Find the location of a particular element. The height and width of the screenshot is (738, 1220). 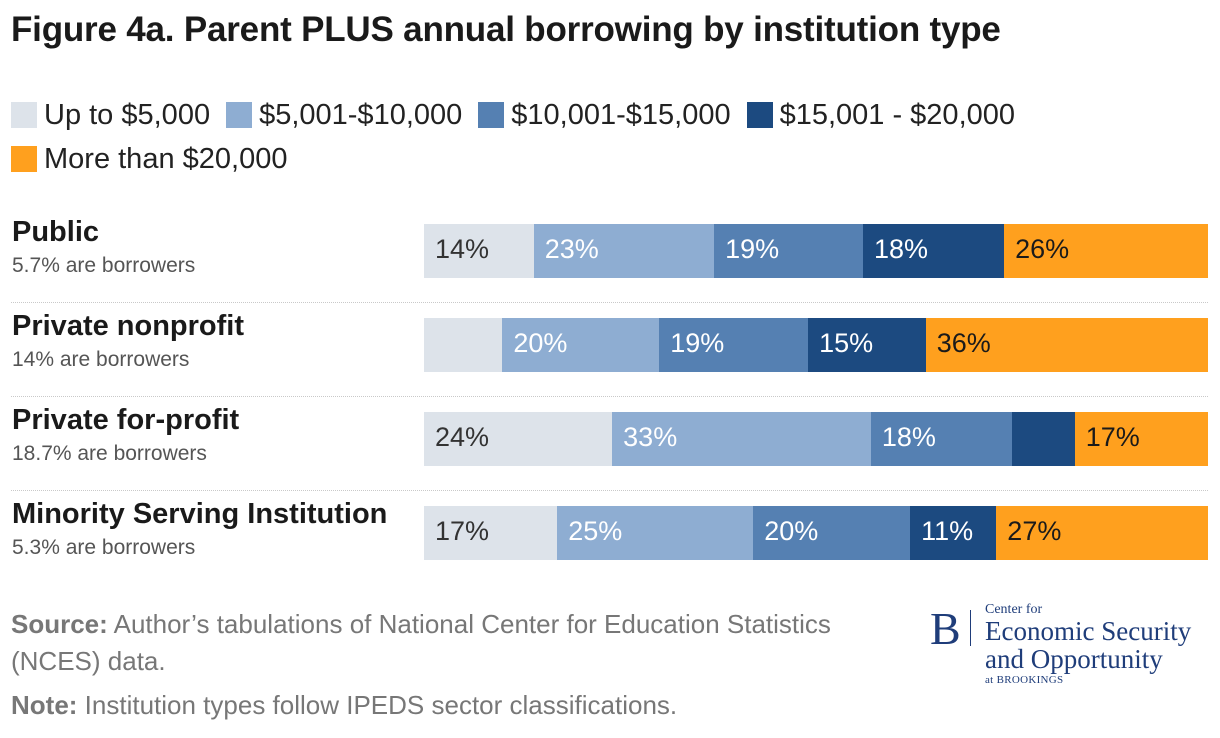

data-label: 25% is located at coordinates (595, 531).